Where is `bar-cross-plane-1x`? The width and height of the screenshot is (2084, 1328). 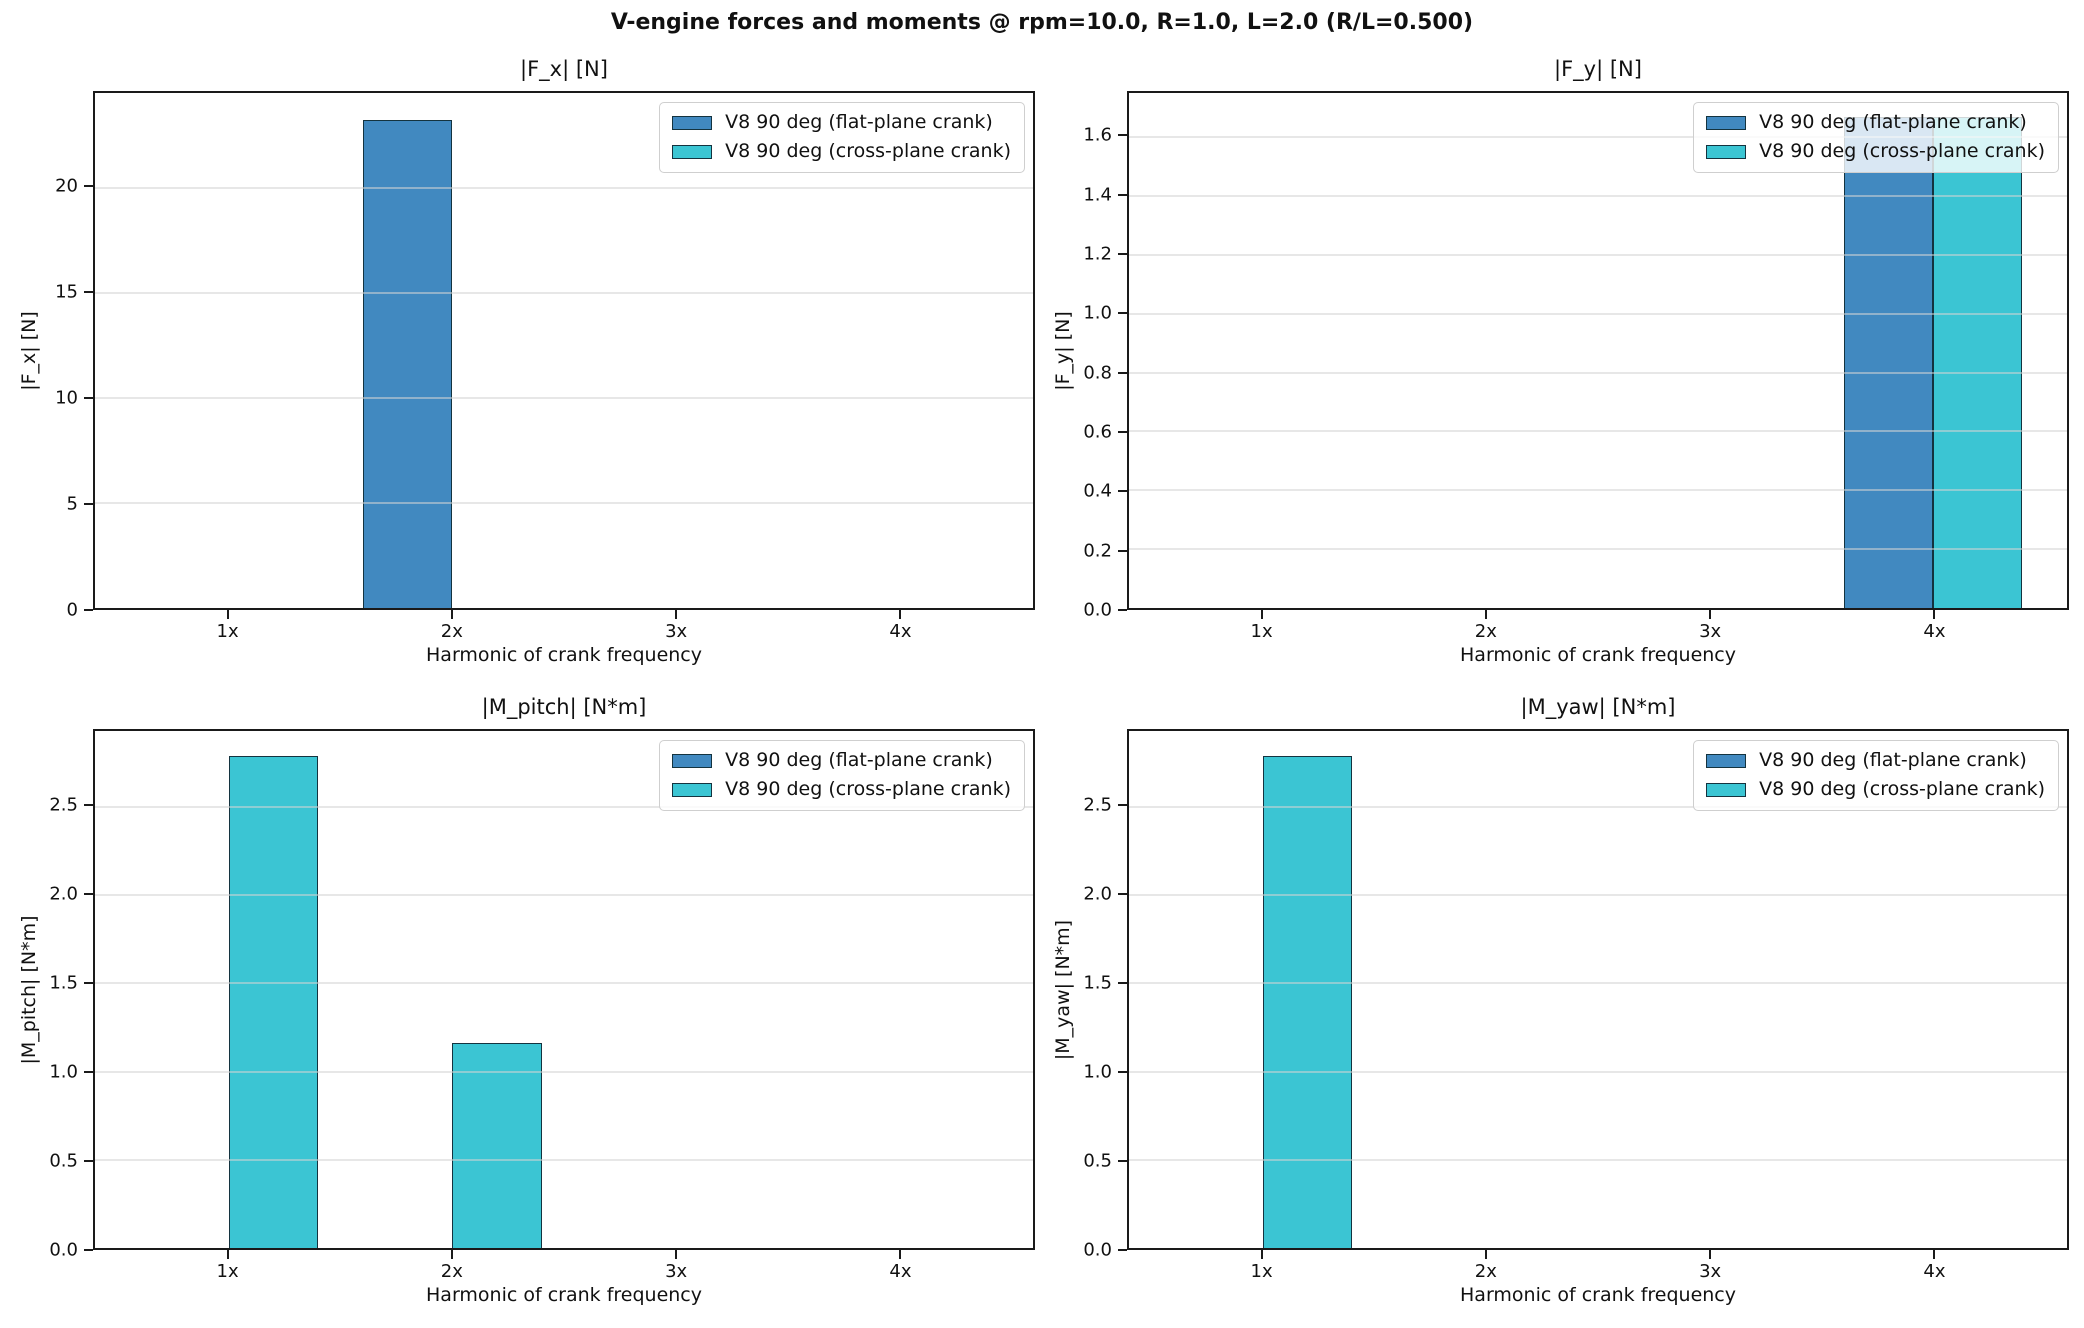
bar-cross-plane-1x is located at coordinates (274, 1001).